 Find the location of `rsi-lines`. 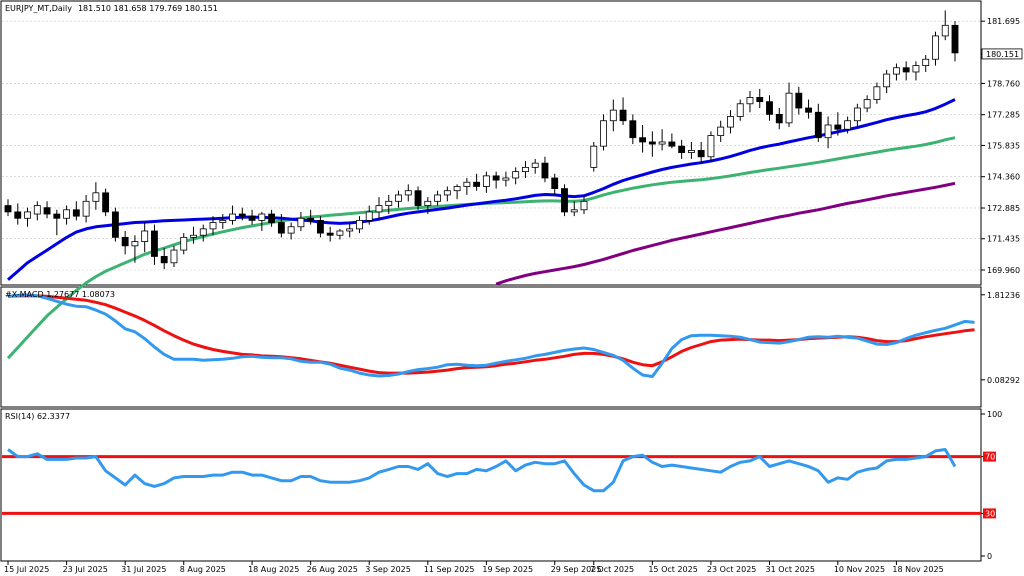

rsi-lines is located at coordinates (491, 481).